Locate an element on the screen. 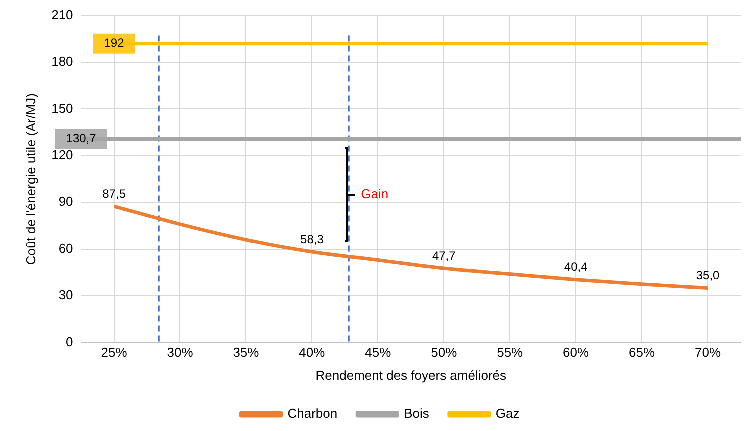  annotation: Gain is located at coordinates (375, 194).